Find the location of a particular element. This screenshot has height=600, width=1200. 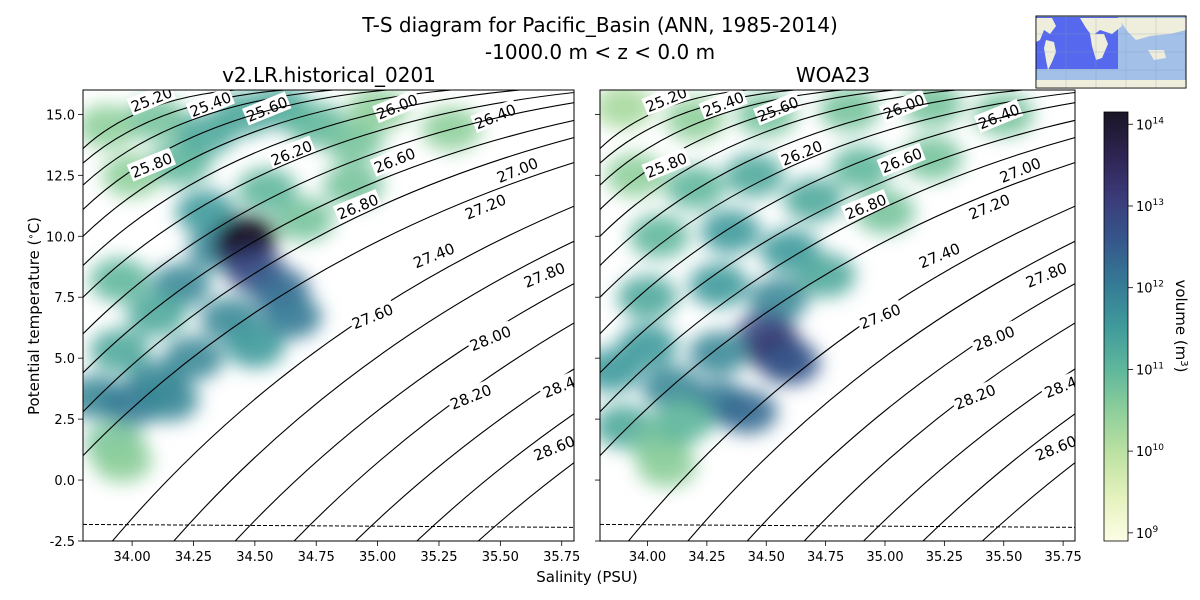

y-tick-label: 5.0 is located at coordinates (64, 359).